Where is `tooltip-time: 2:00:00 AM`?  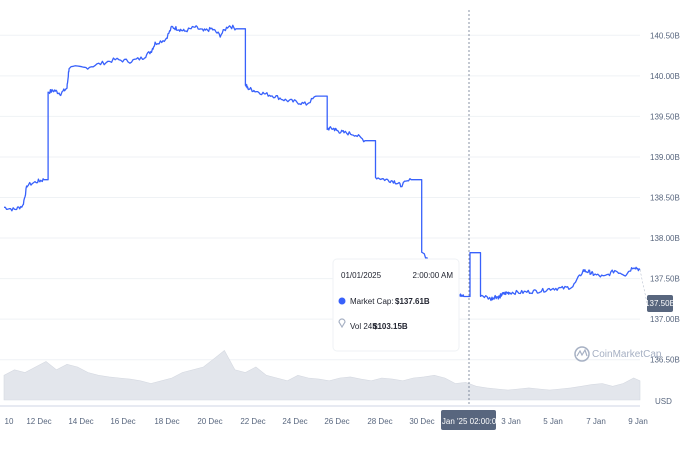 tooltip-time: 2:00:00 AM is located at coordinates (433, 275).